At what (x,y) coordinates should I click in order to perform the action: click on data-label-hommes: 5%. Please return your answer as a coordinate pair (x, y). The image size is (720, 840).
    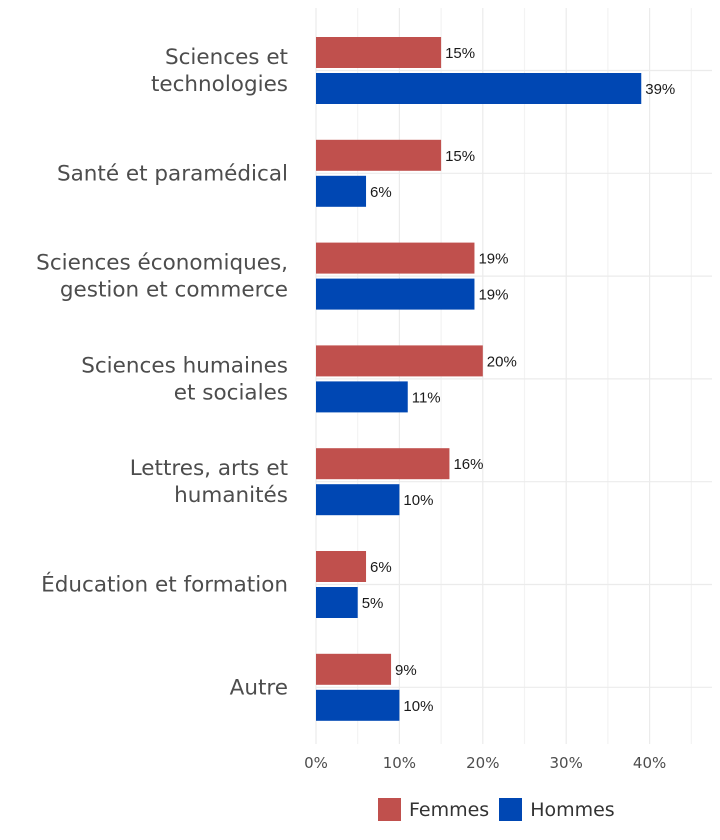
    Looking at the image, I should click on (373, 603).